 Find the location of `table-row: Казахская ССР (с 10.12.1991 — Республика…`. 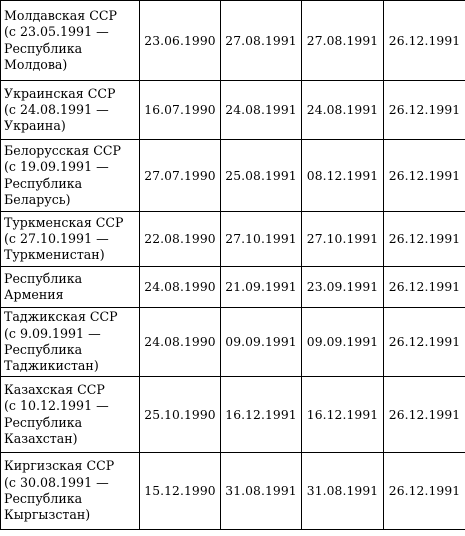

table-row: Казахская ССР (с 10.12.1991 — Республика… is located at coordinates (232, 414).